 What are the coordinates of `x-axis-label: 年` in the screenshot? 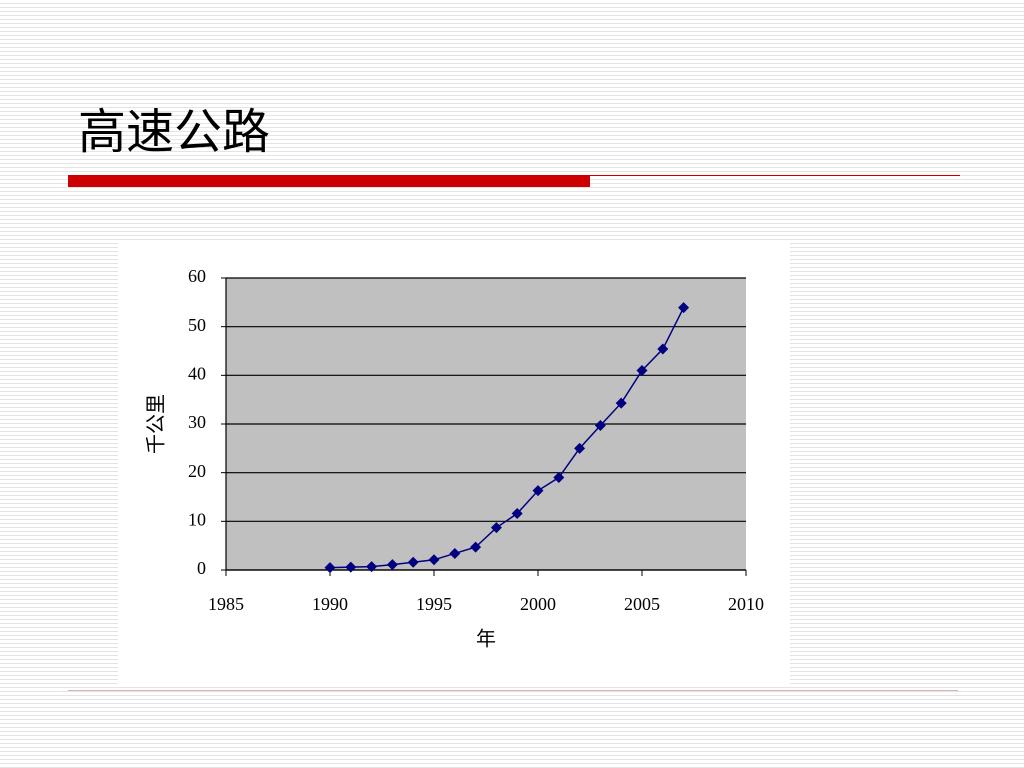 It's located at (486, 639).